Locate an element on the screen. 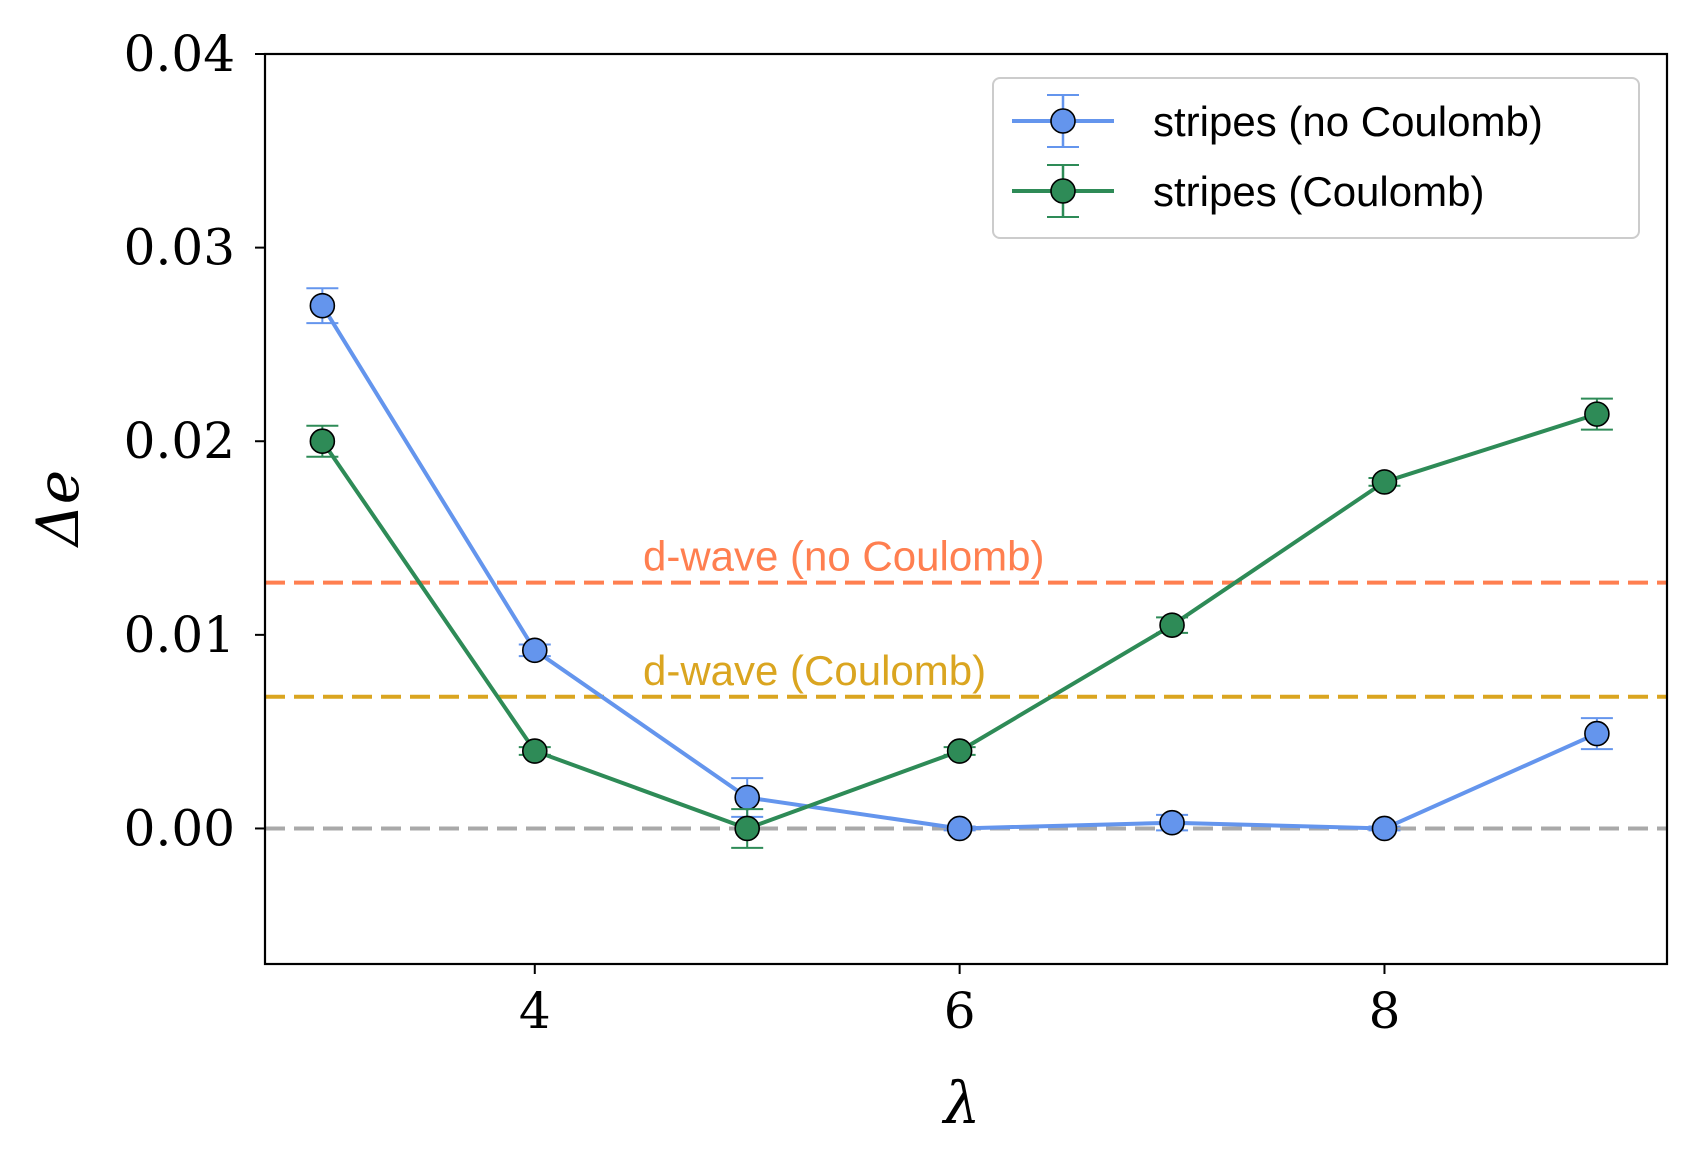 The height and width of the screenshot is (1166, 1689). legend-entry: stripes (no Coulomb) is located at coordinates (1277, 121).